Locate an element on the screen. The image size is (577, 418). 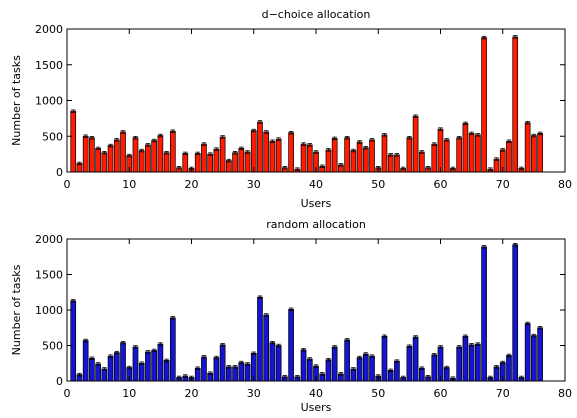
x-tick-label: 80 is located at coordinates (565, 393).